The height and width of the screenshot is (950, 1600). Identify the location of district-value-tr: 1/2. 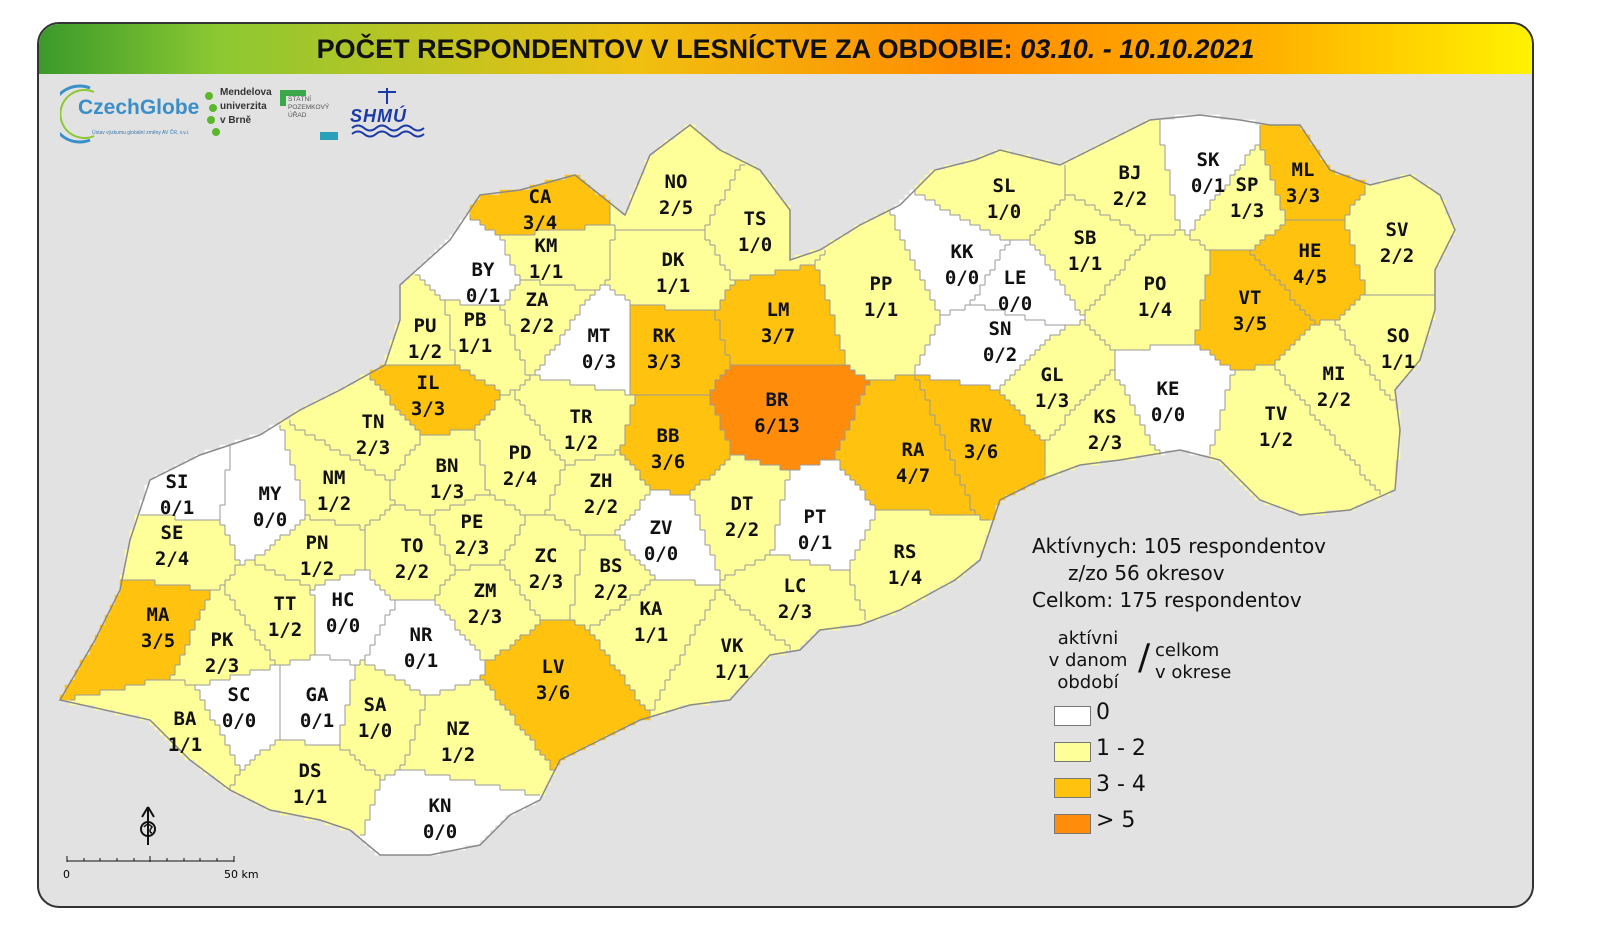
(581, 443).